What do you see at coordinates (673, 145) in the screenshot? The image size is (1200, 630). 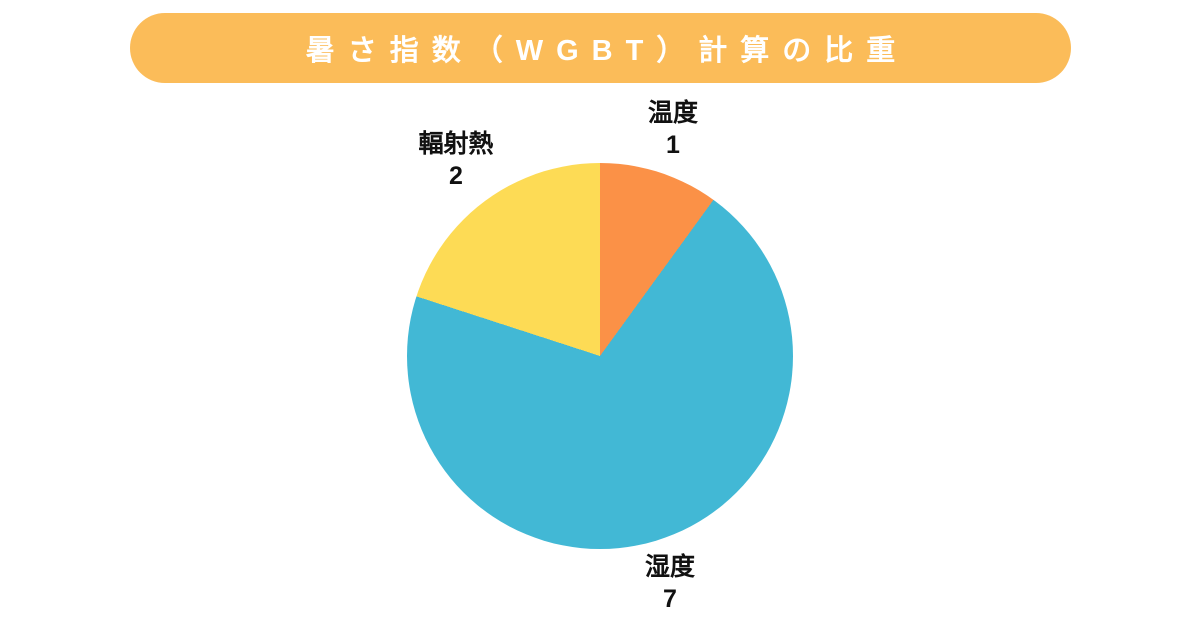 I see `slice-value-ondo: 1` at bounding box center [673, 145].